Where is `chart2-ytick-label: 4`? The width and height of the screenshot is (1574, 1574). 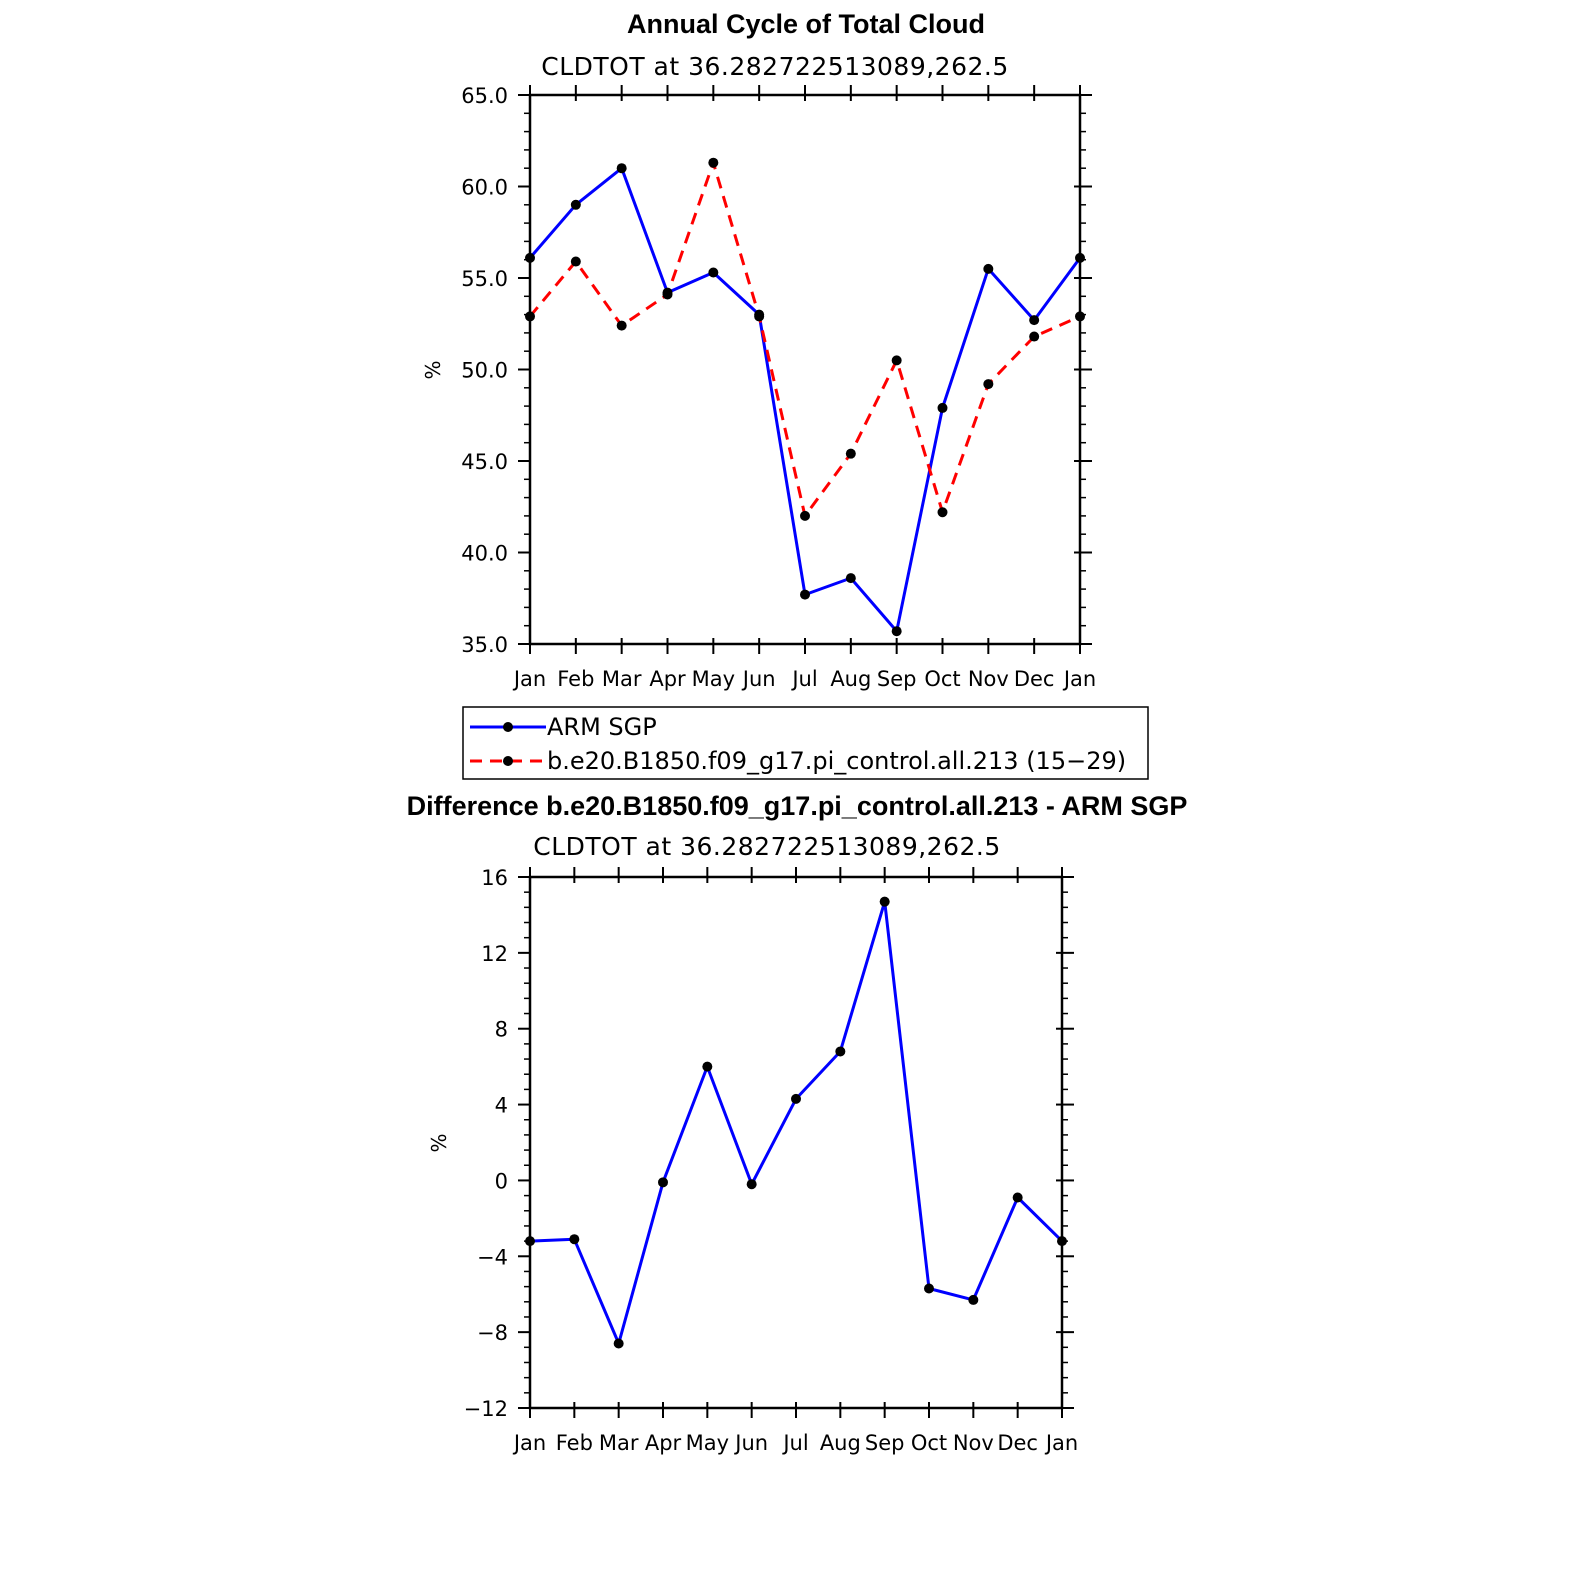
chart2-ytick-label: 4 is located at coordinates (501, 1106).